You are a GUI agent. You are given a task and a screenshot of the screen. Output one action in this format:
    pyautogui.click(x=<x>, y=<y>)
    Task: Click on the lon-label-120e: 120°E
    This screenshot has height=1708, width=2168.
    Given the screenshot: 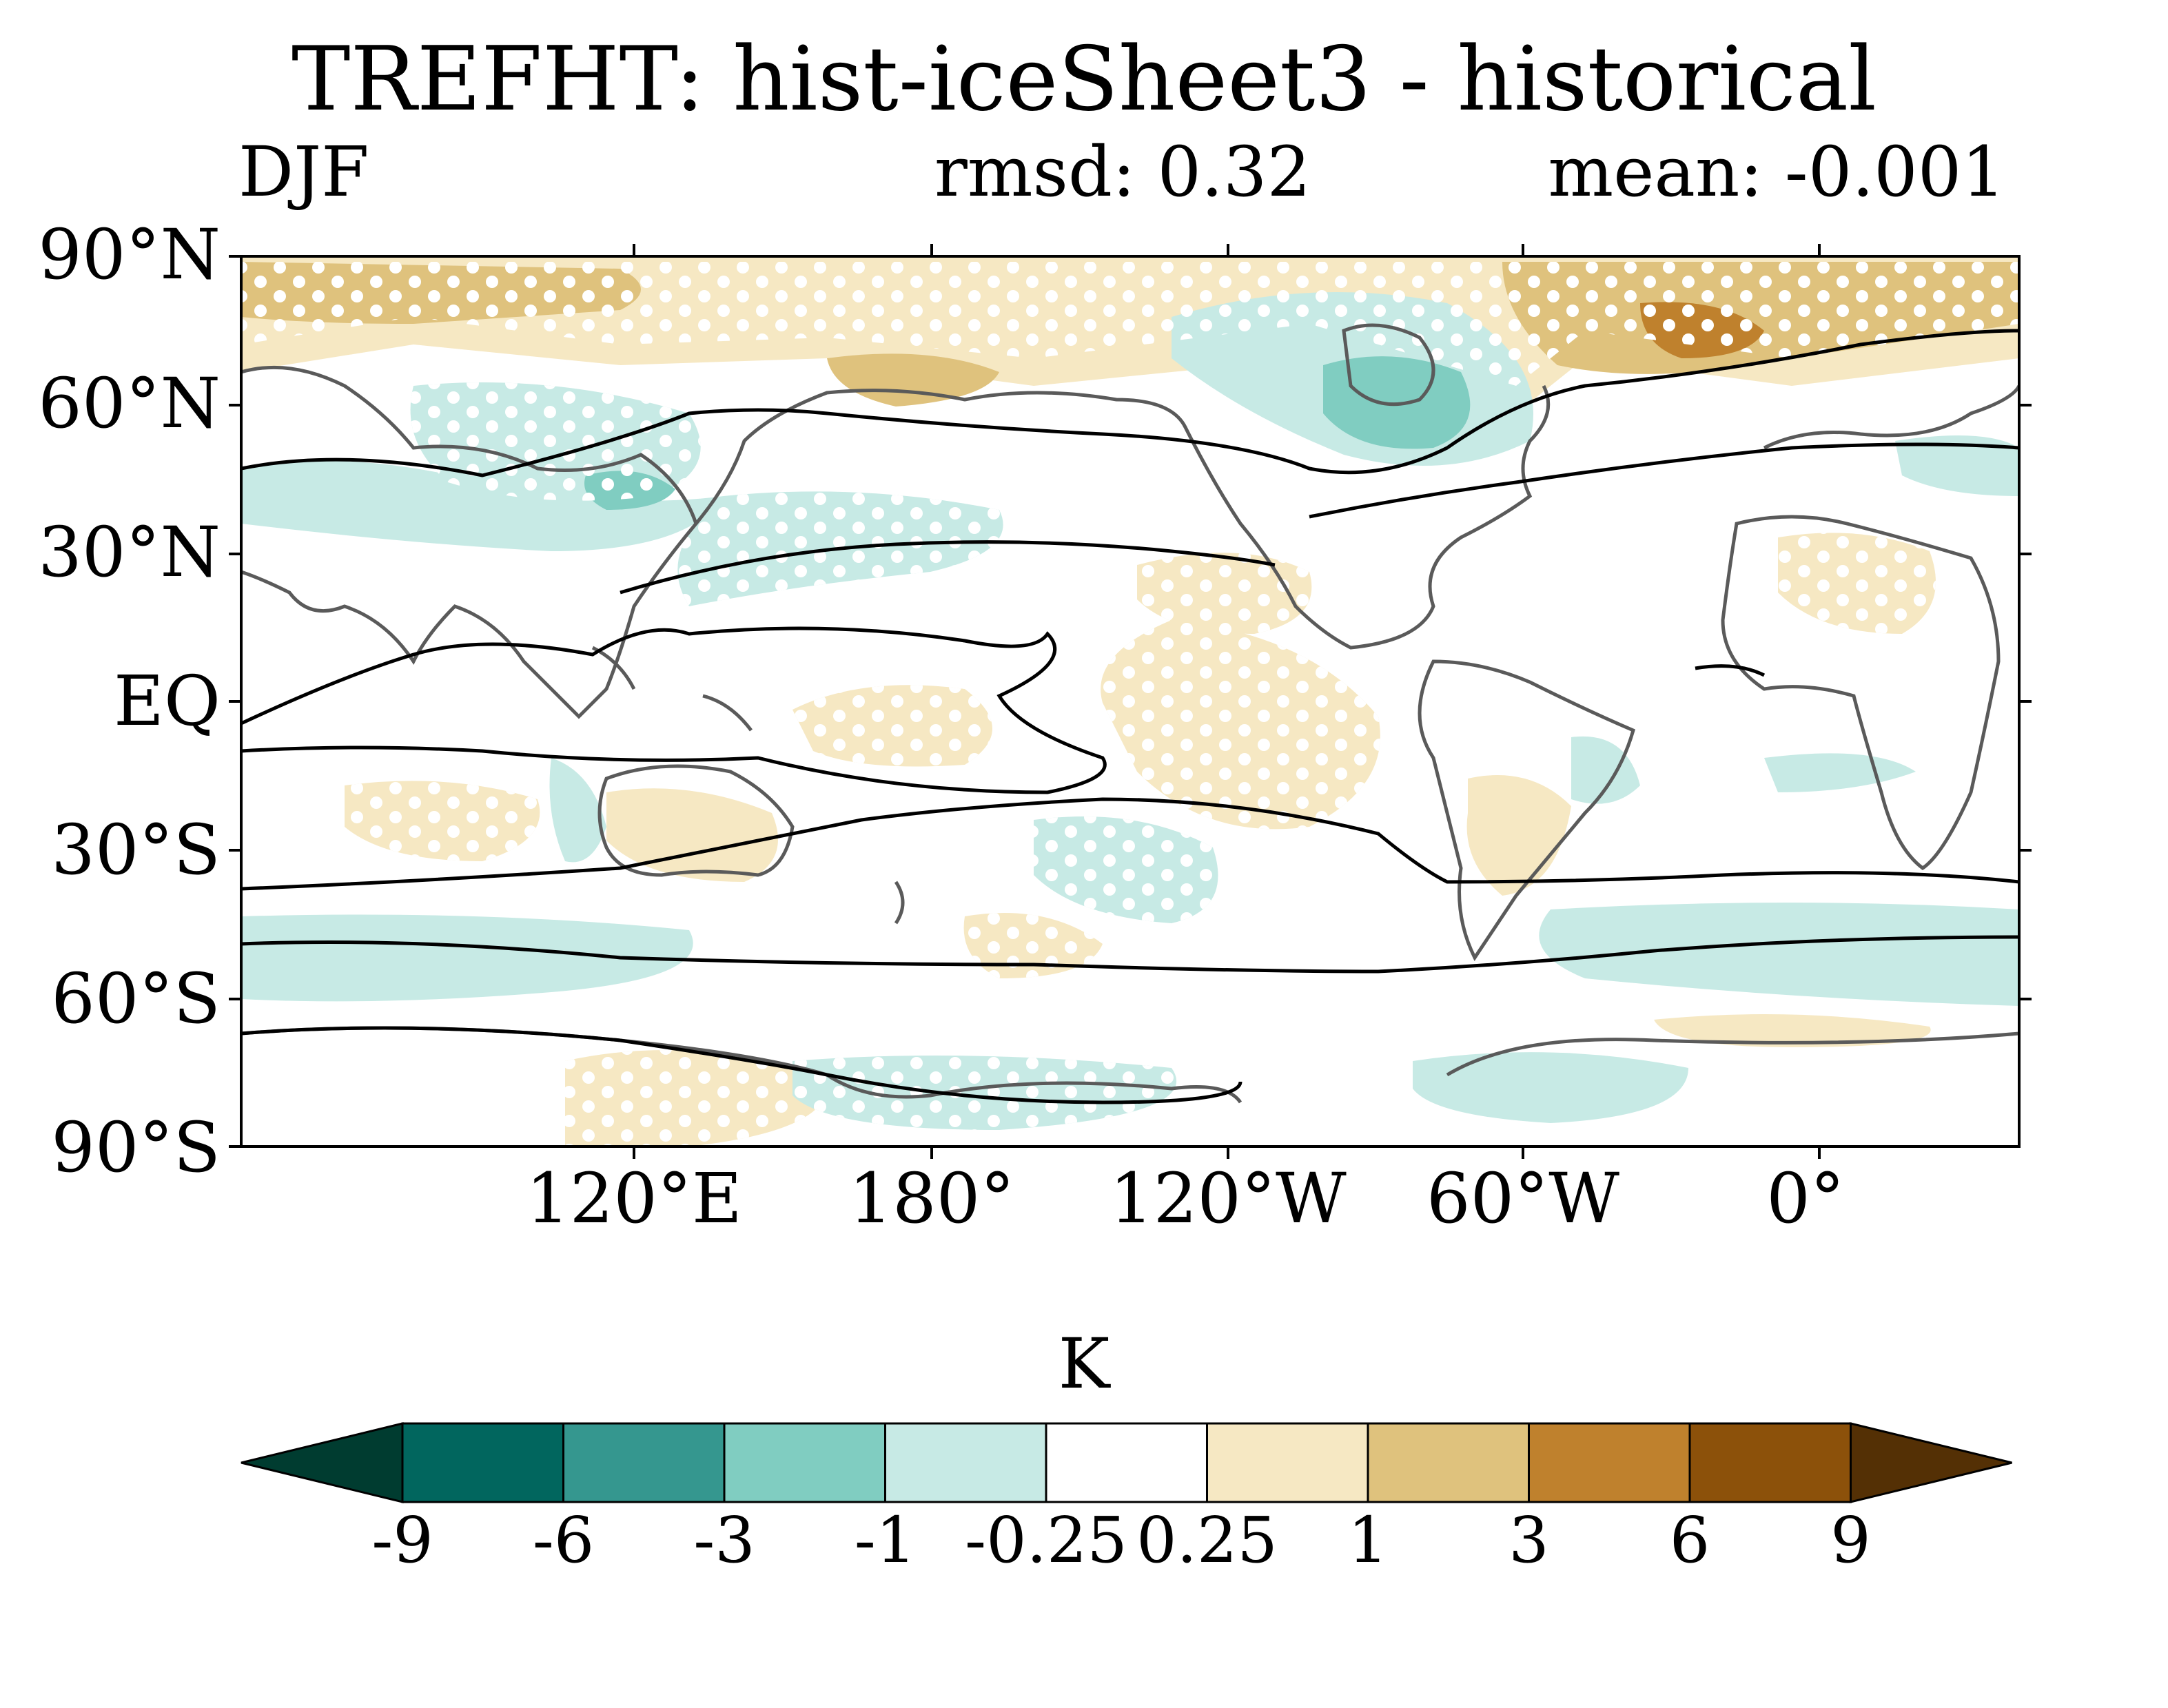 What is the action you would take?
    pyautogui.click(x=634, y=1198)
    